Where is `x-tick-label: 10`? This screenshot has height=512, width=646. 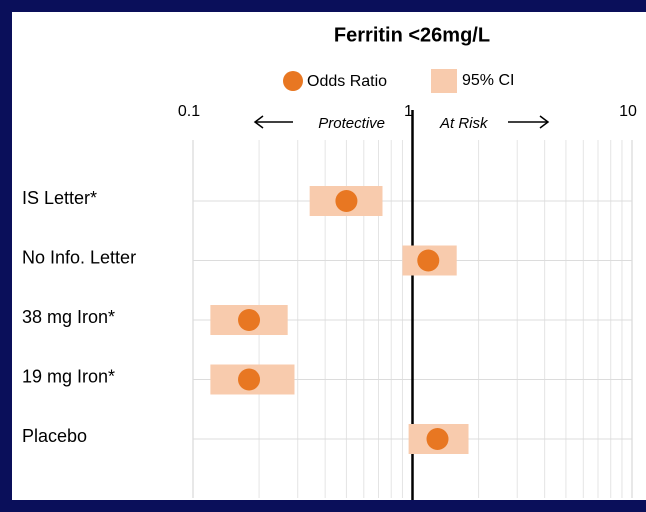 x-tick-label: 10 is located at coordinates (628, 111).